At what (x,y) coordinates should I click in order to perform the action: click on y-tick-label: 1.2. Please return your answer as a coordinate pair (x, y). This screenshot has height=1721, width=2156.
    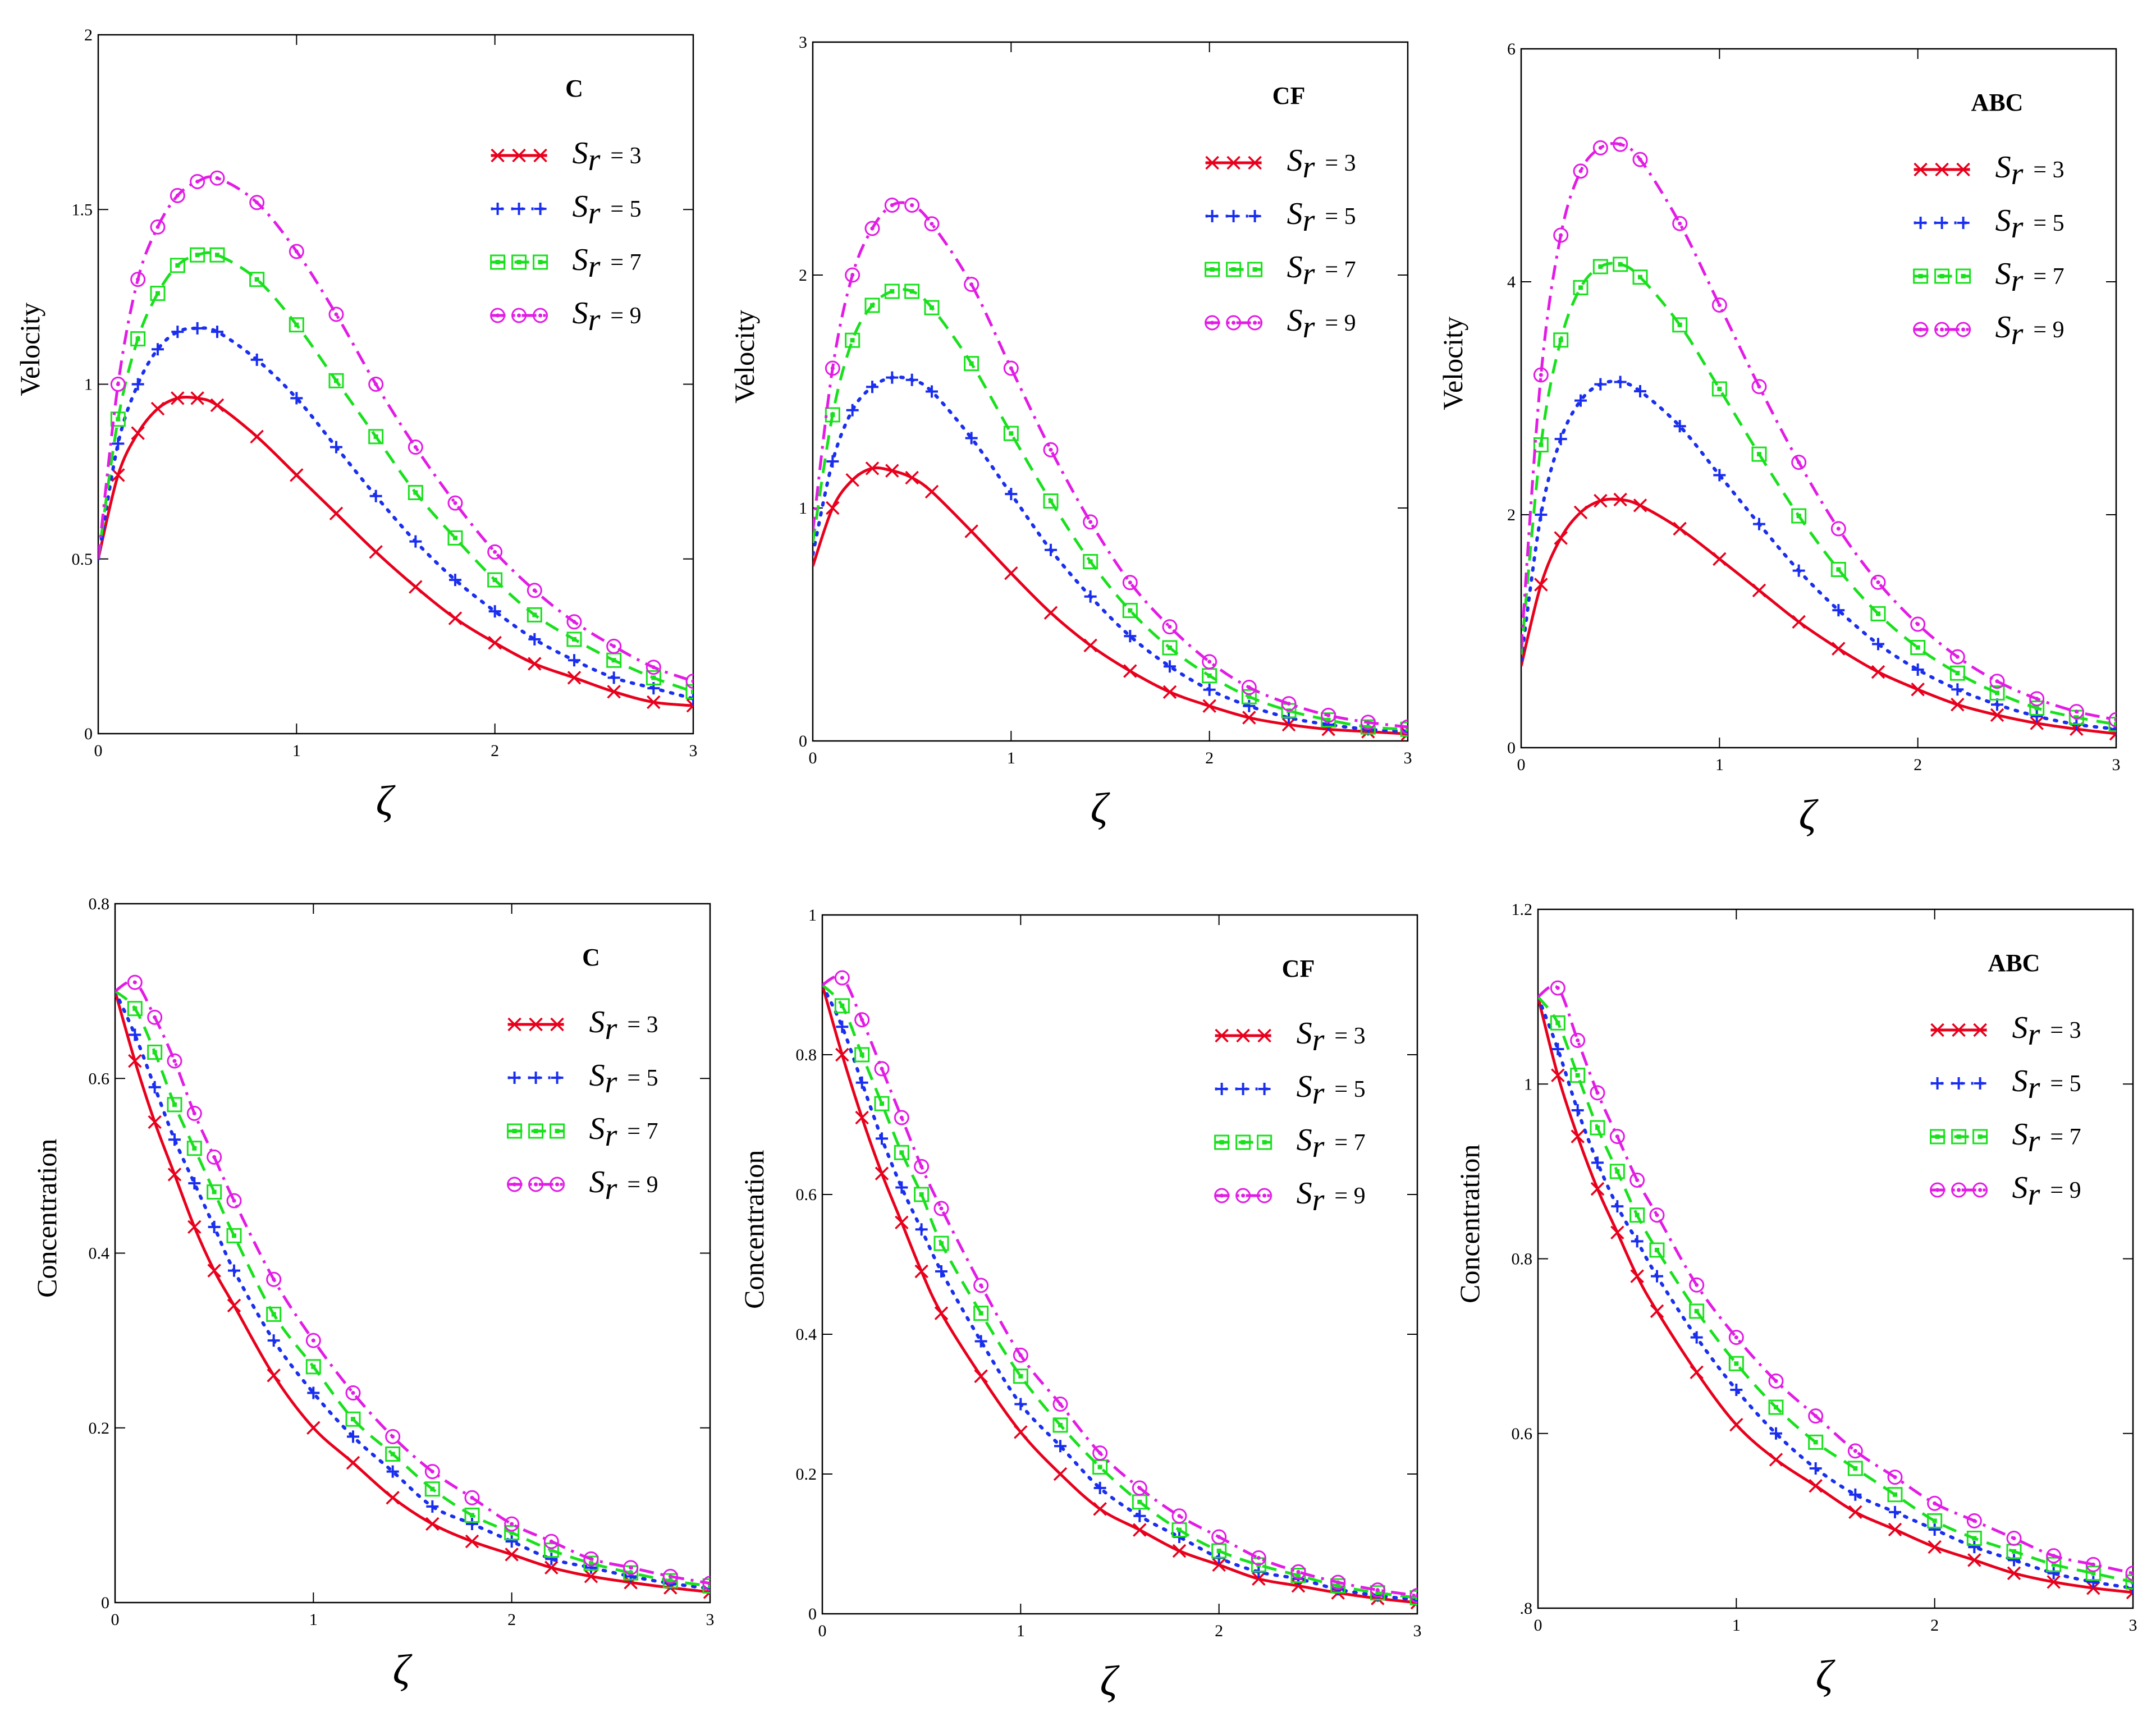
    Looking at the image, I should click on (1522, 909).